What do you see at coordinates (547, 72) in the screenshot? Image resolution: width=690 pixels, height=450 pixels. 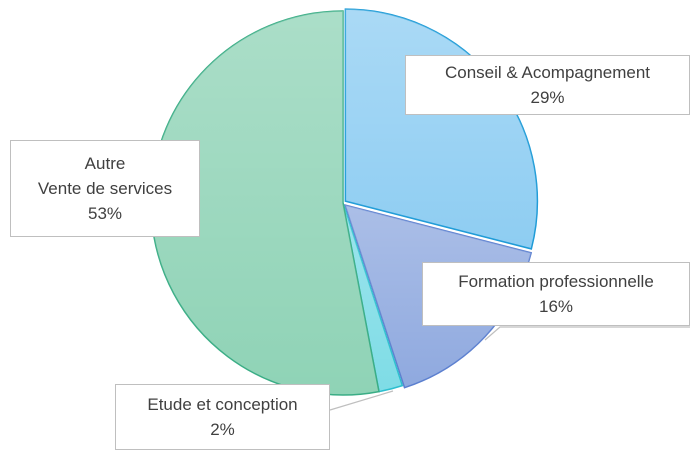 I see `label-category: Conseil & Acompagnement` at bounding box center [547, 72].